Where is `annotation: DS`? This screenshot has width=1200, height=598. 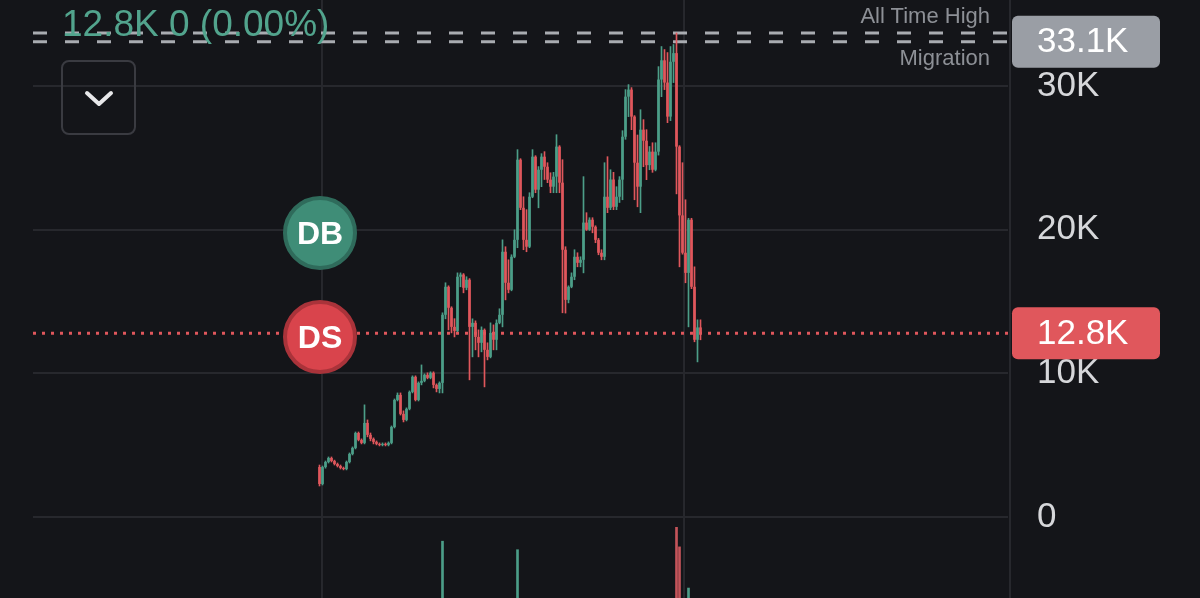
annotation: DS is located at coordinates (320, 337).